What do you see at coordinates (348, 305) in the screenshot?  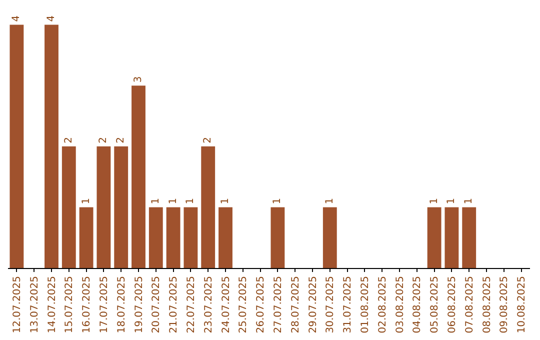 I see `x-tick-label: 31.07.2025` at bounding box center [348, 305].